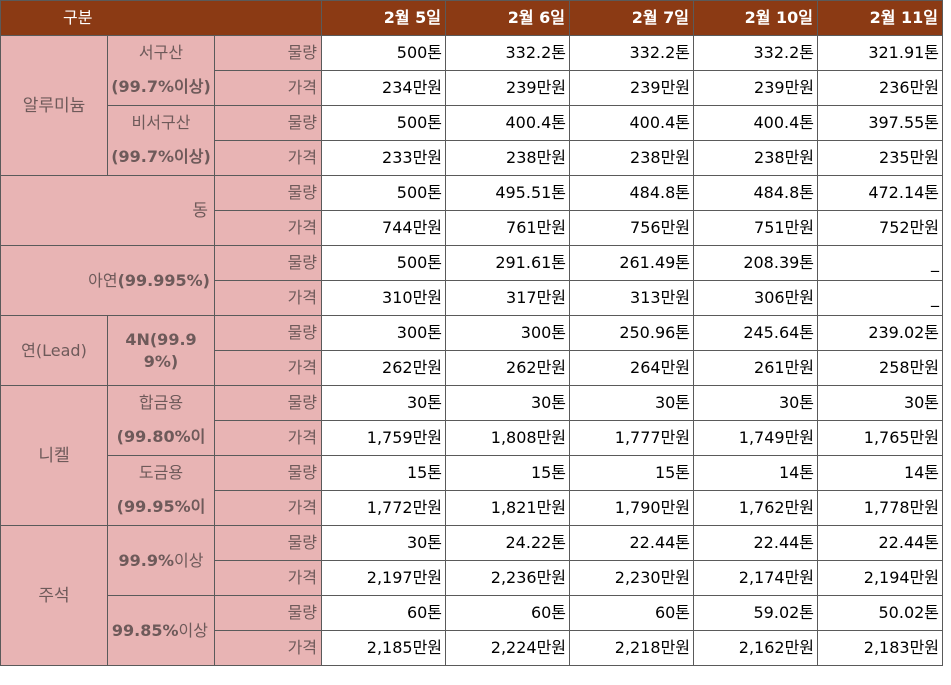 The height and width of the screenshot is (685, 951). I want to click on cell-value: 24.22톤, so click(508, 543).